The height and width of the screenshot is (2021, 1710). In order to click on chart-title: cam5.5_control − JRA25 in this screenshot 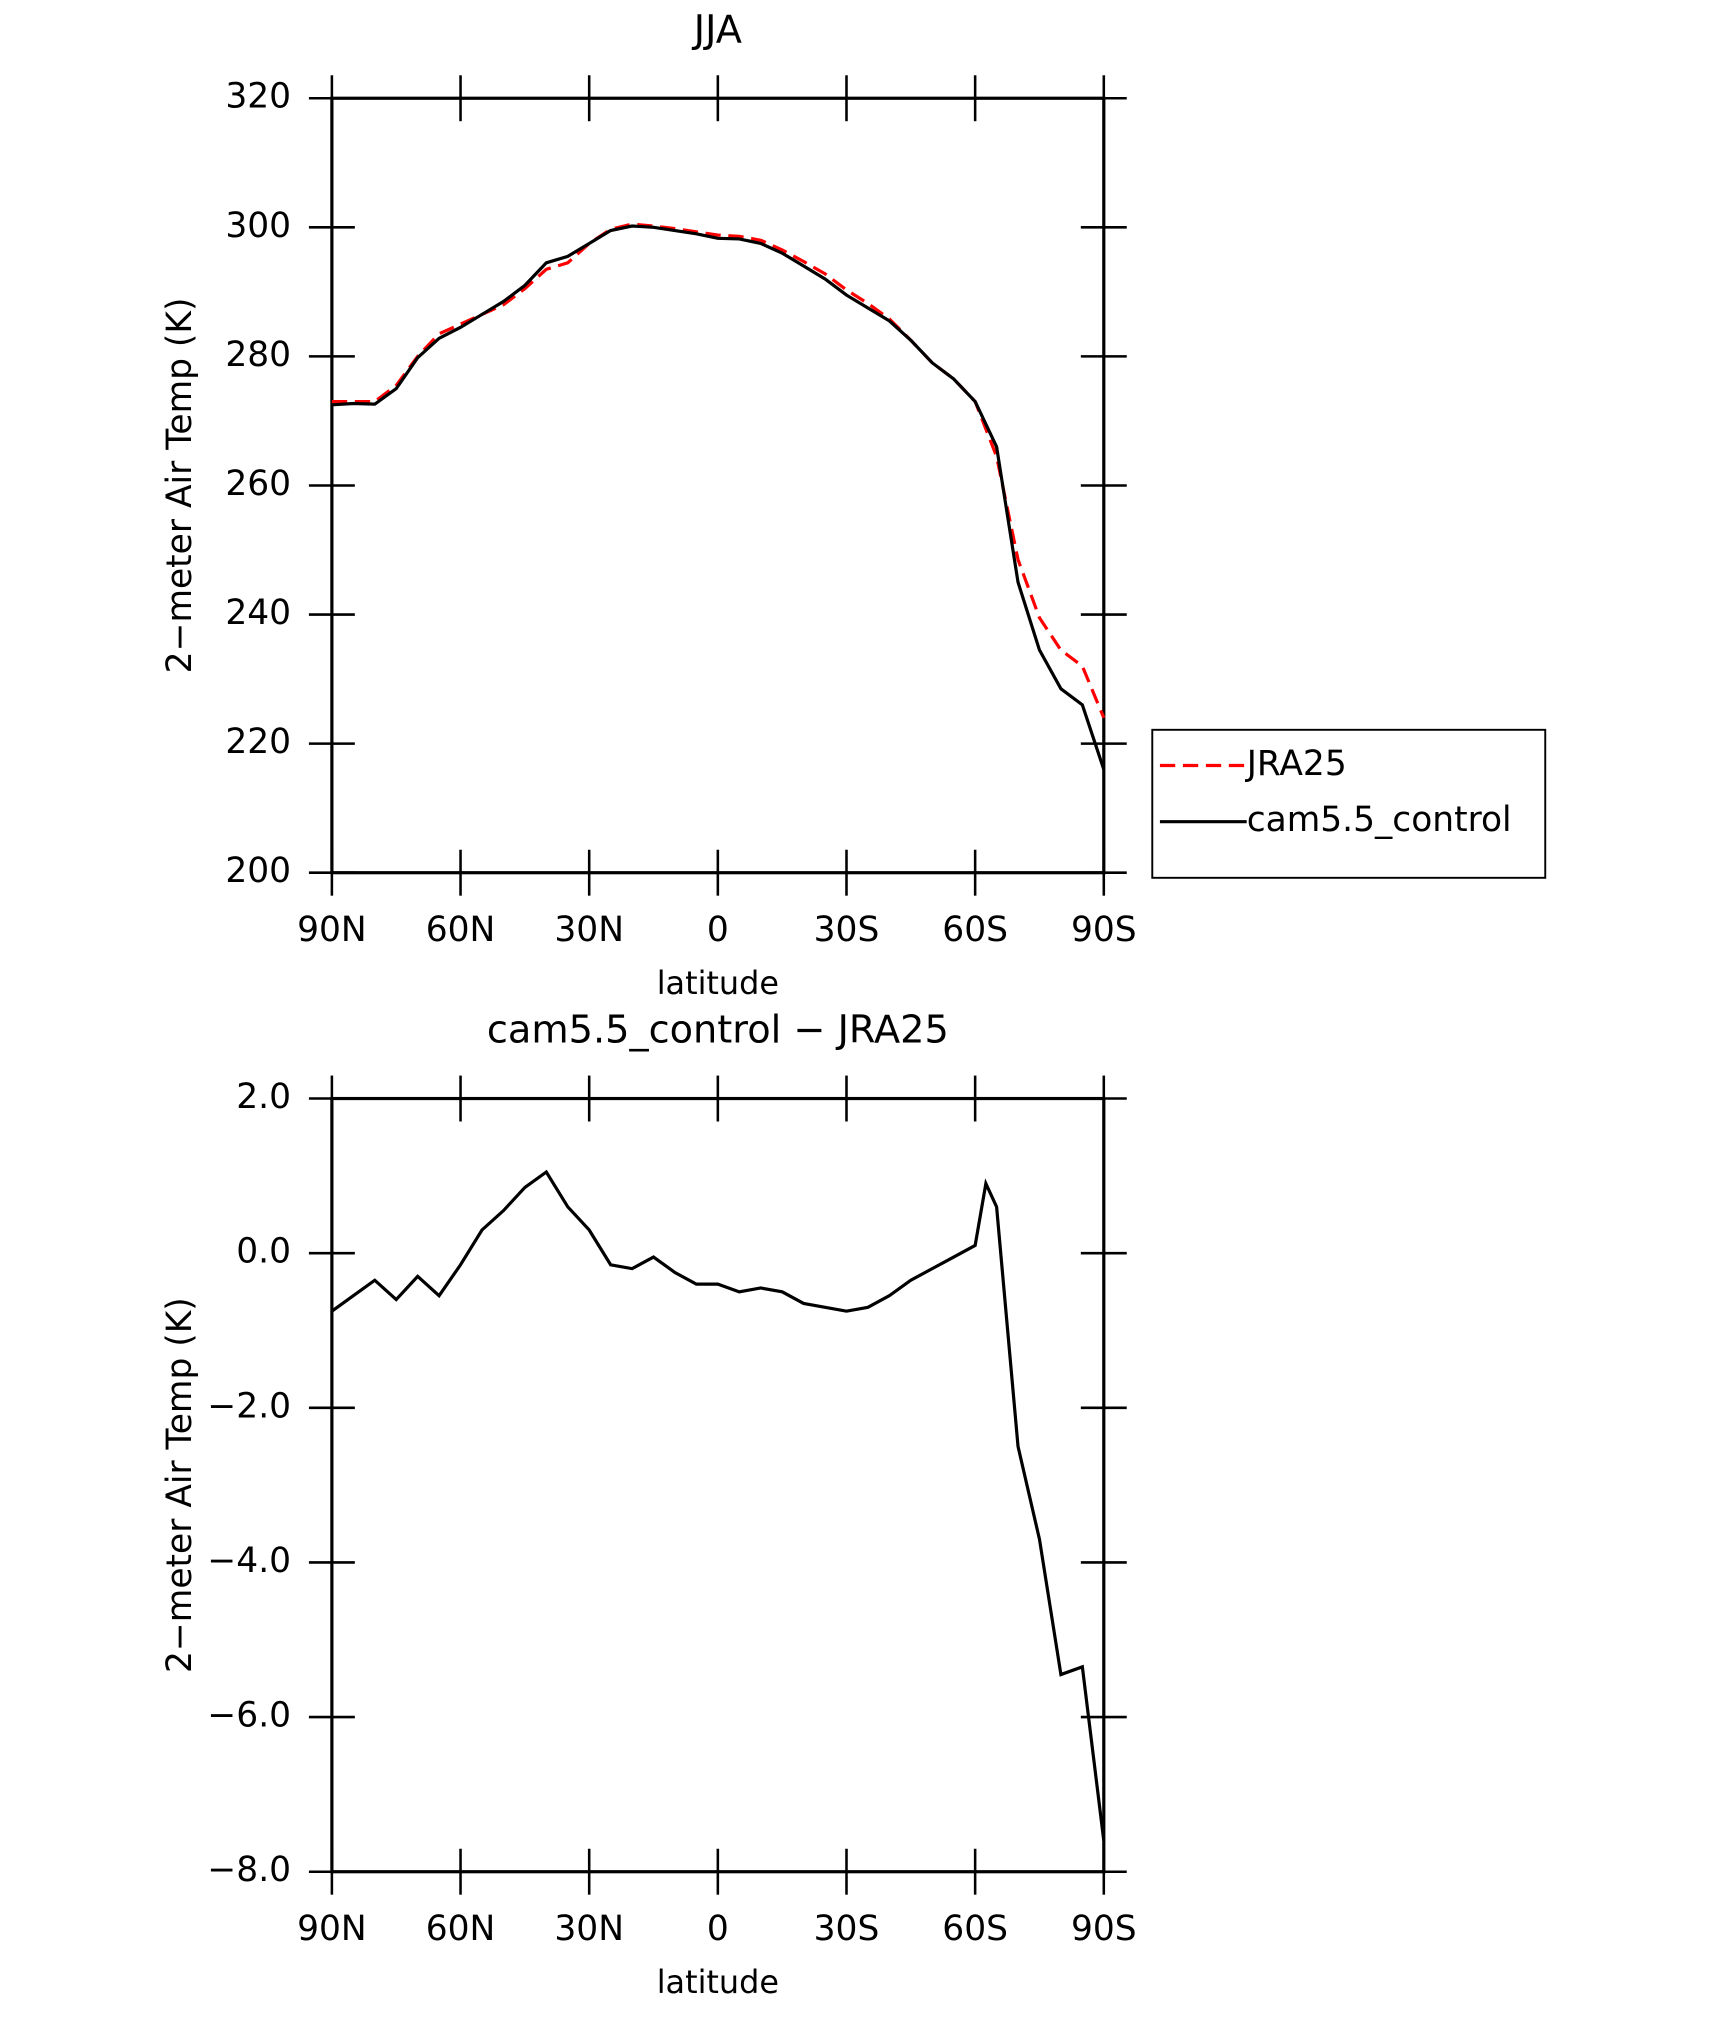, I will do `click(718, 1030)`.